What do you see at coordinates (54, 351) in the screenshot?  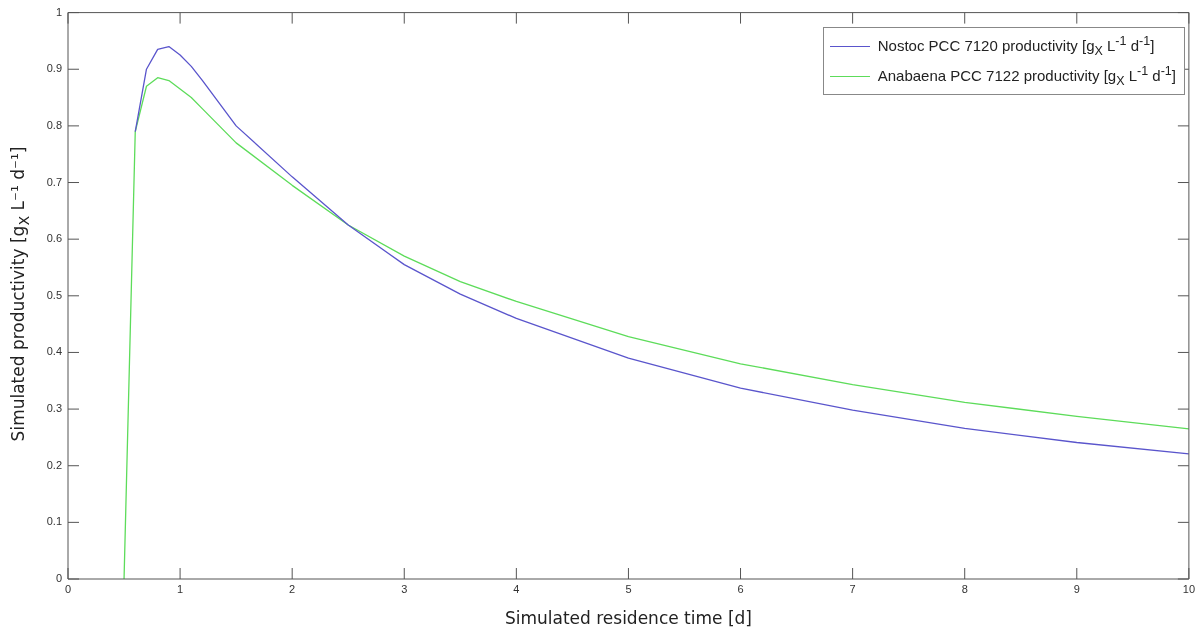 I see `y-tick-label: 0.4` at bounding box center [54, 351].